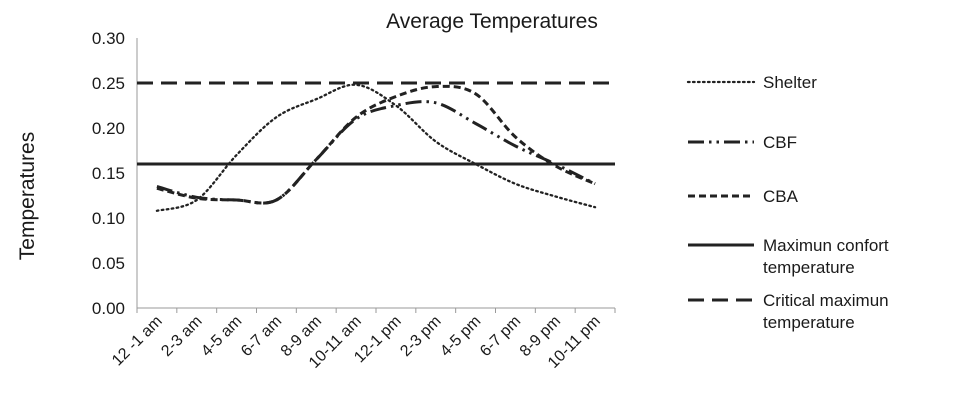 This screenshot has width=967, height=408. Describe the element at coordinates (108, 38) in the screenshot. I see `y-tick-label: 0.30` at that location.